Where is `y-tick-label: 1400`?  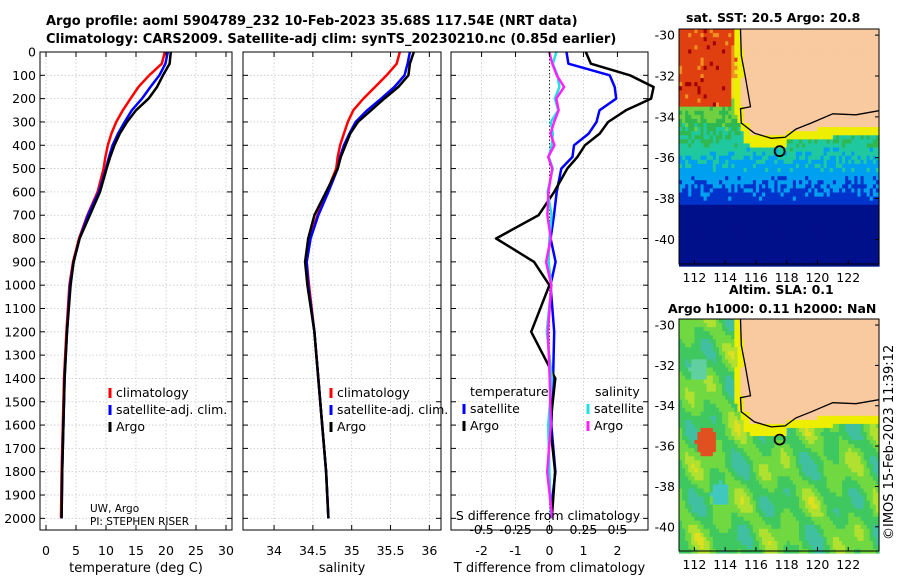 y-tick-label: 1400 is located at coordinates (20, 378).